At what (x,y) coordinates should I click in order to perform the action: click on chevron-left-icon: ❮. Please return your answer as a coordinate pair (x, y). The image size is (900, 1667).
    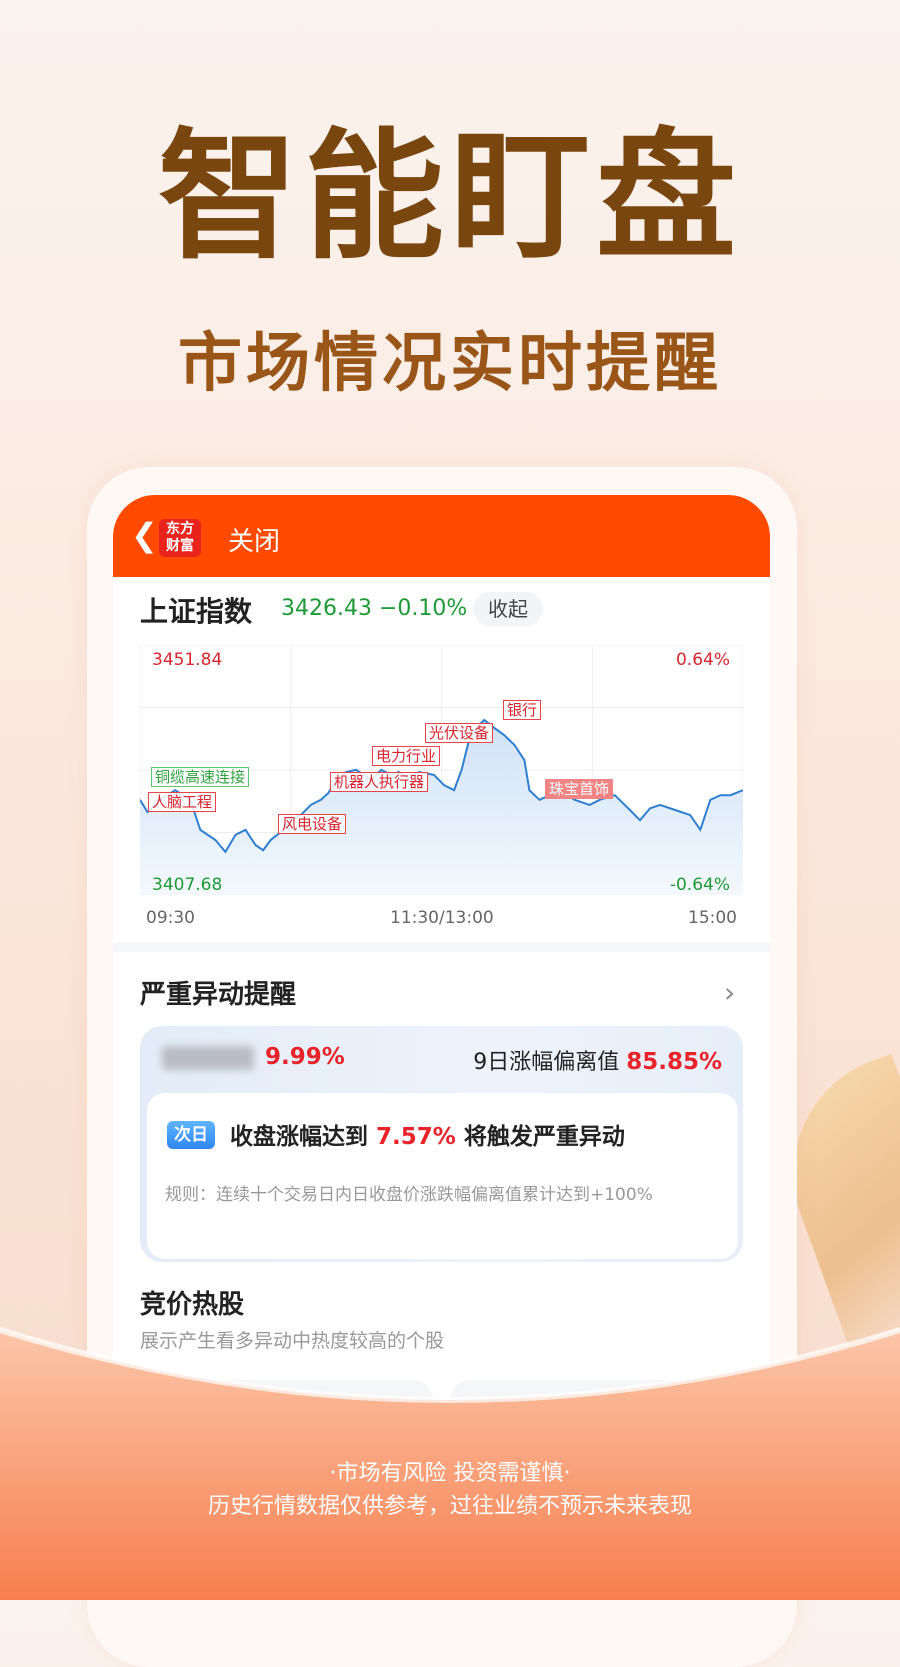
    Looking at the image, I should click on (144, 535).